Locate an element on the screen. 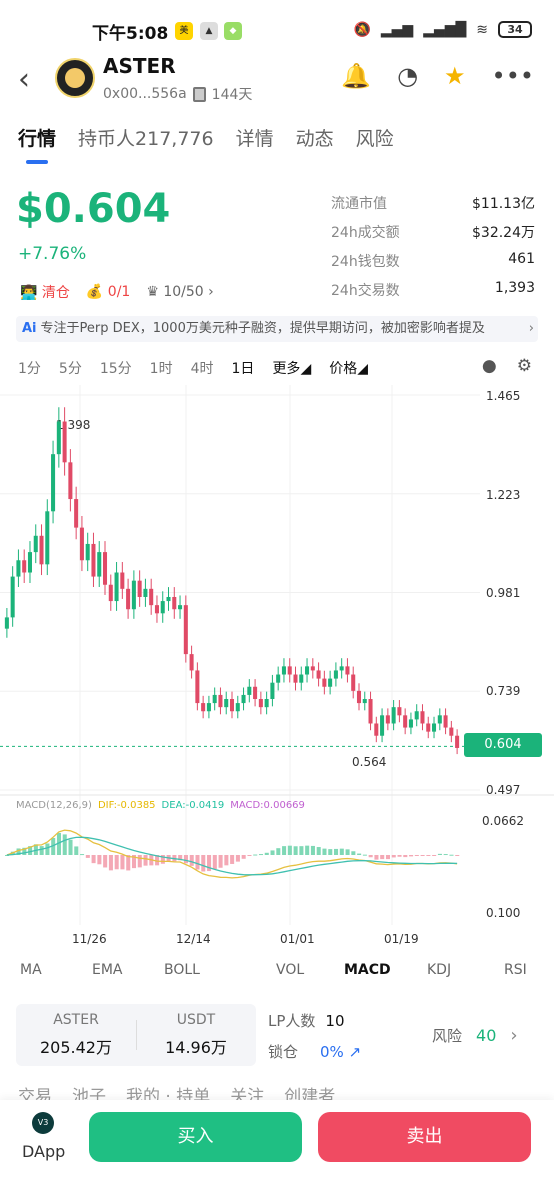  tf-1h: 1时 is located at coordinates (161, 369).